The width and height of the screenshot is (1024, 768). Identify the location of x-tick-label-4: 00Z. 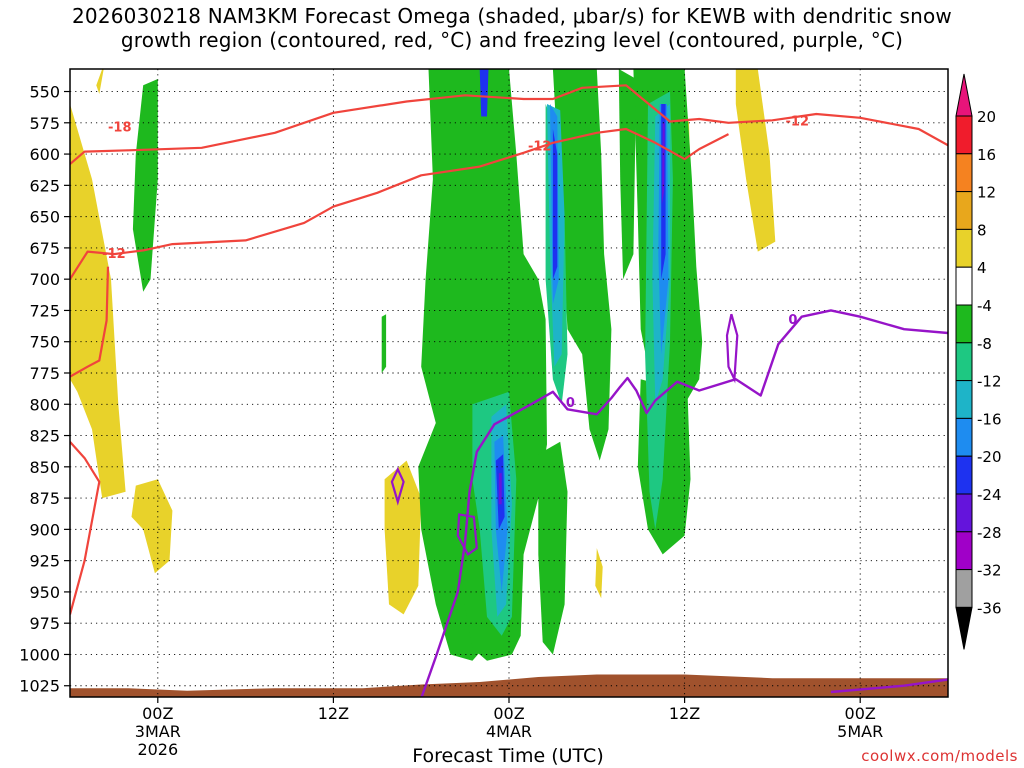
(860, 713).